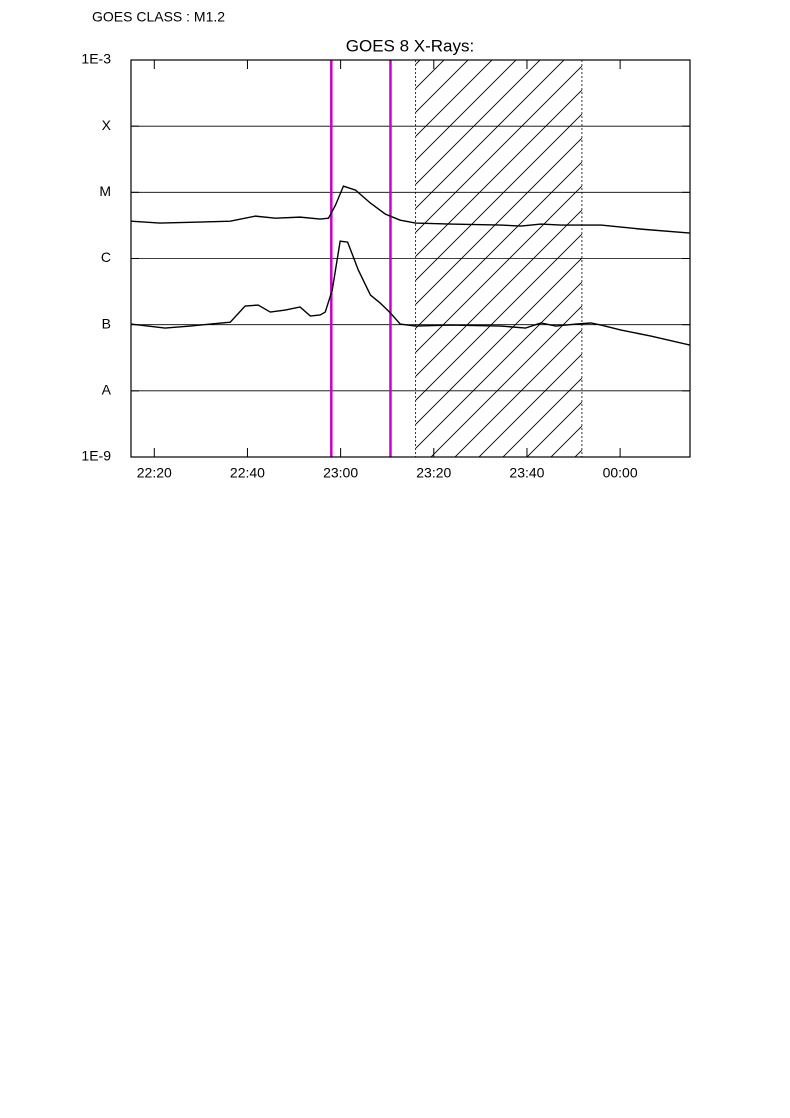  I want to click on y-tick-label: B, so click(106, 323).